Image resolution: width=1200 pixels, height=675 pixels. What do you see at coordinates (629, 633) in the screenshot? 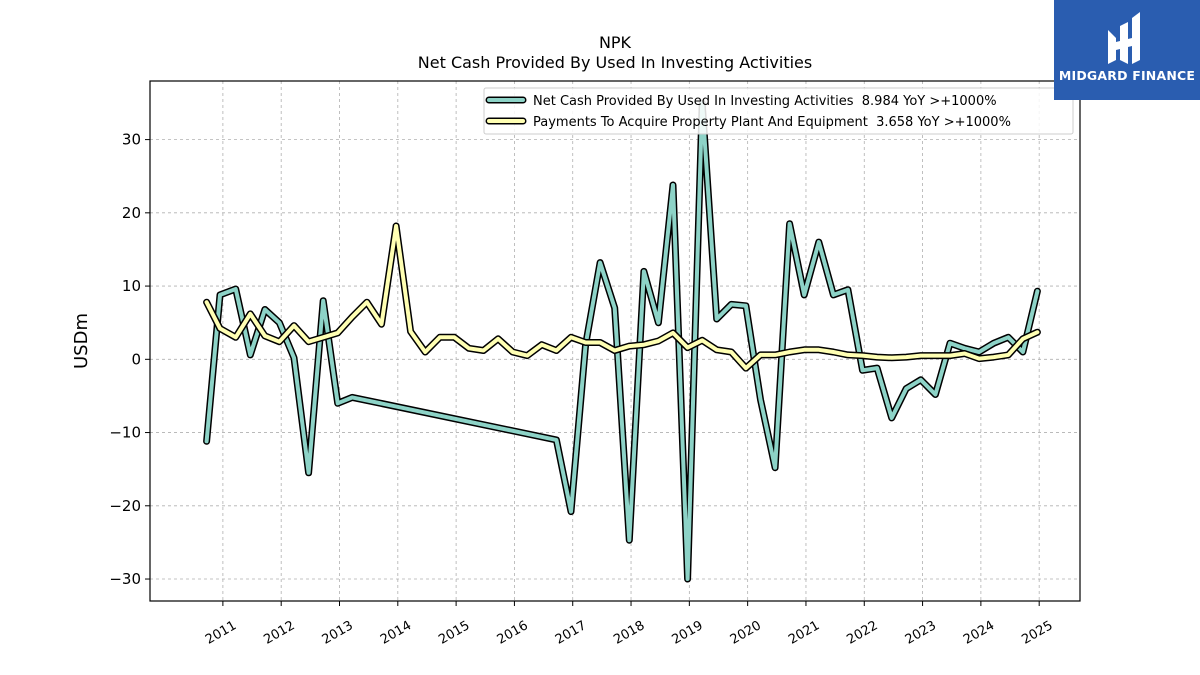
I see `x-tick-label: 2018` at bounding box center [629, 633].